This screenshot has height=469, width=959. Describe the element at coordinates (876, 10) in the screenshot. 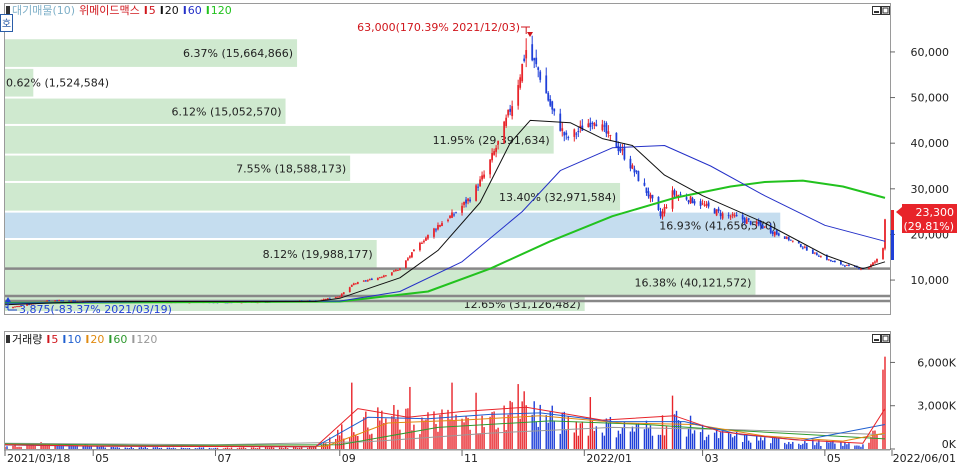

I see `minimize-icon` at that location.